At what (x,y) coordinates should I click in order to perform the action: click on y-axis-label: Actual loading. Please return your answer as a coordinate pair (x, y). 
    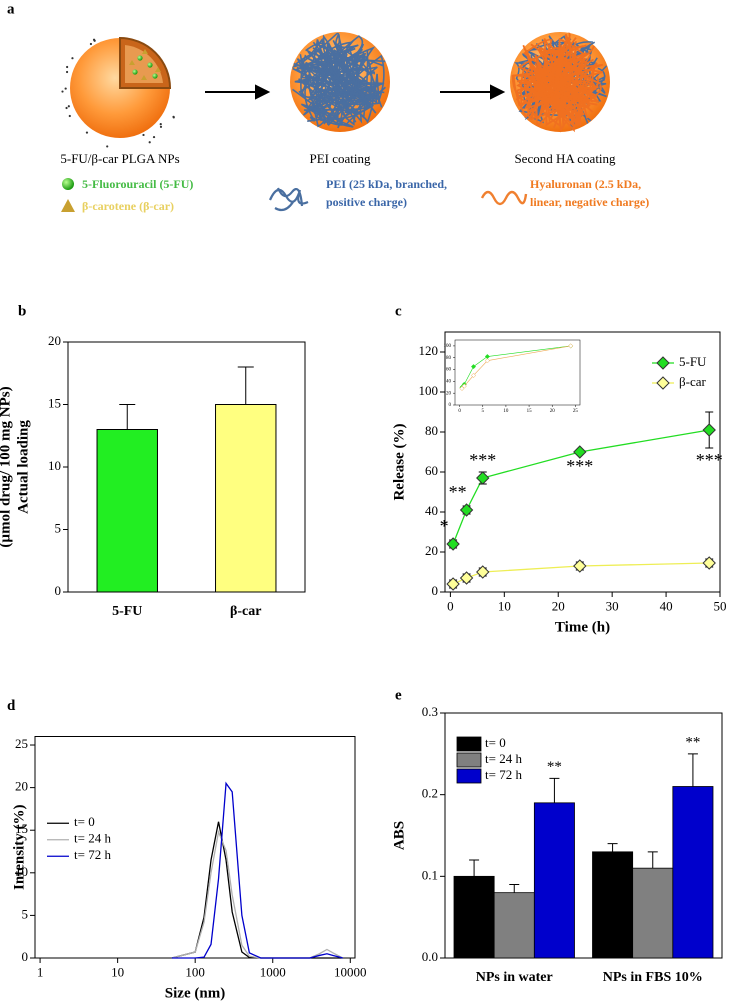
    Looking at the image, I should click on (23, 467).